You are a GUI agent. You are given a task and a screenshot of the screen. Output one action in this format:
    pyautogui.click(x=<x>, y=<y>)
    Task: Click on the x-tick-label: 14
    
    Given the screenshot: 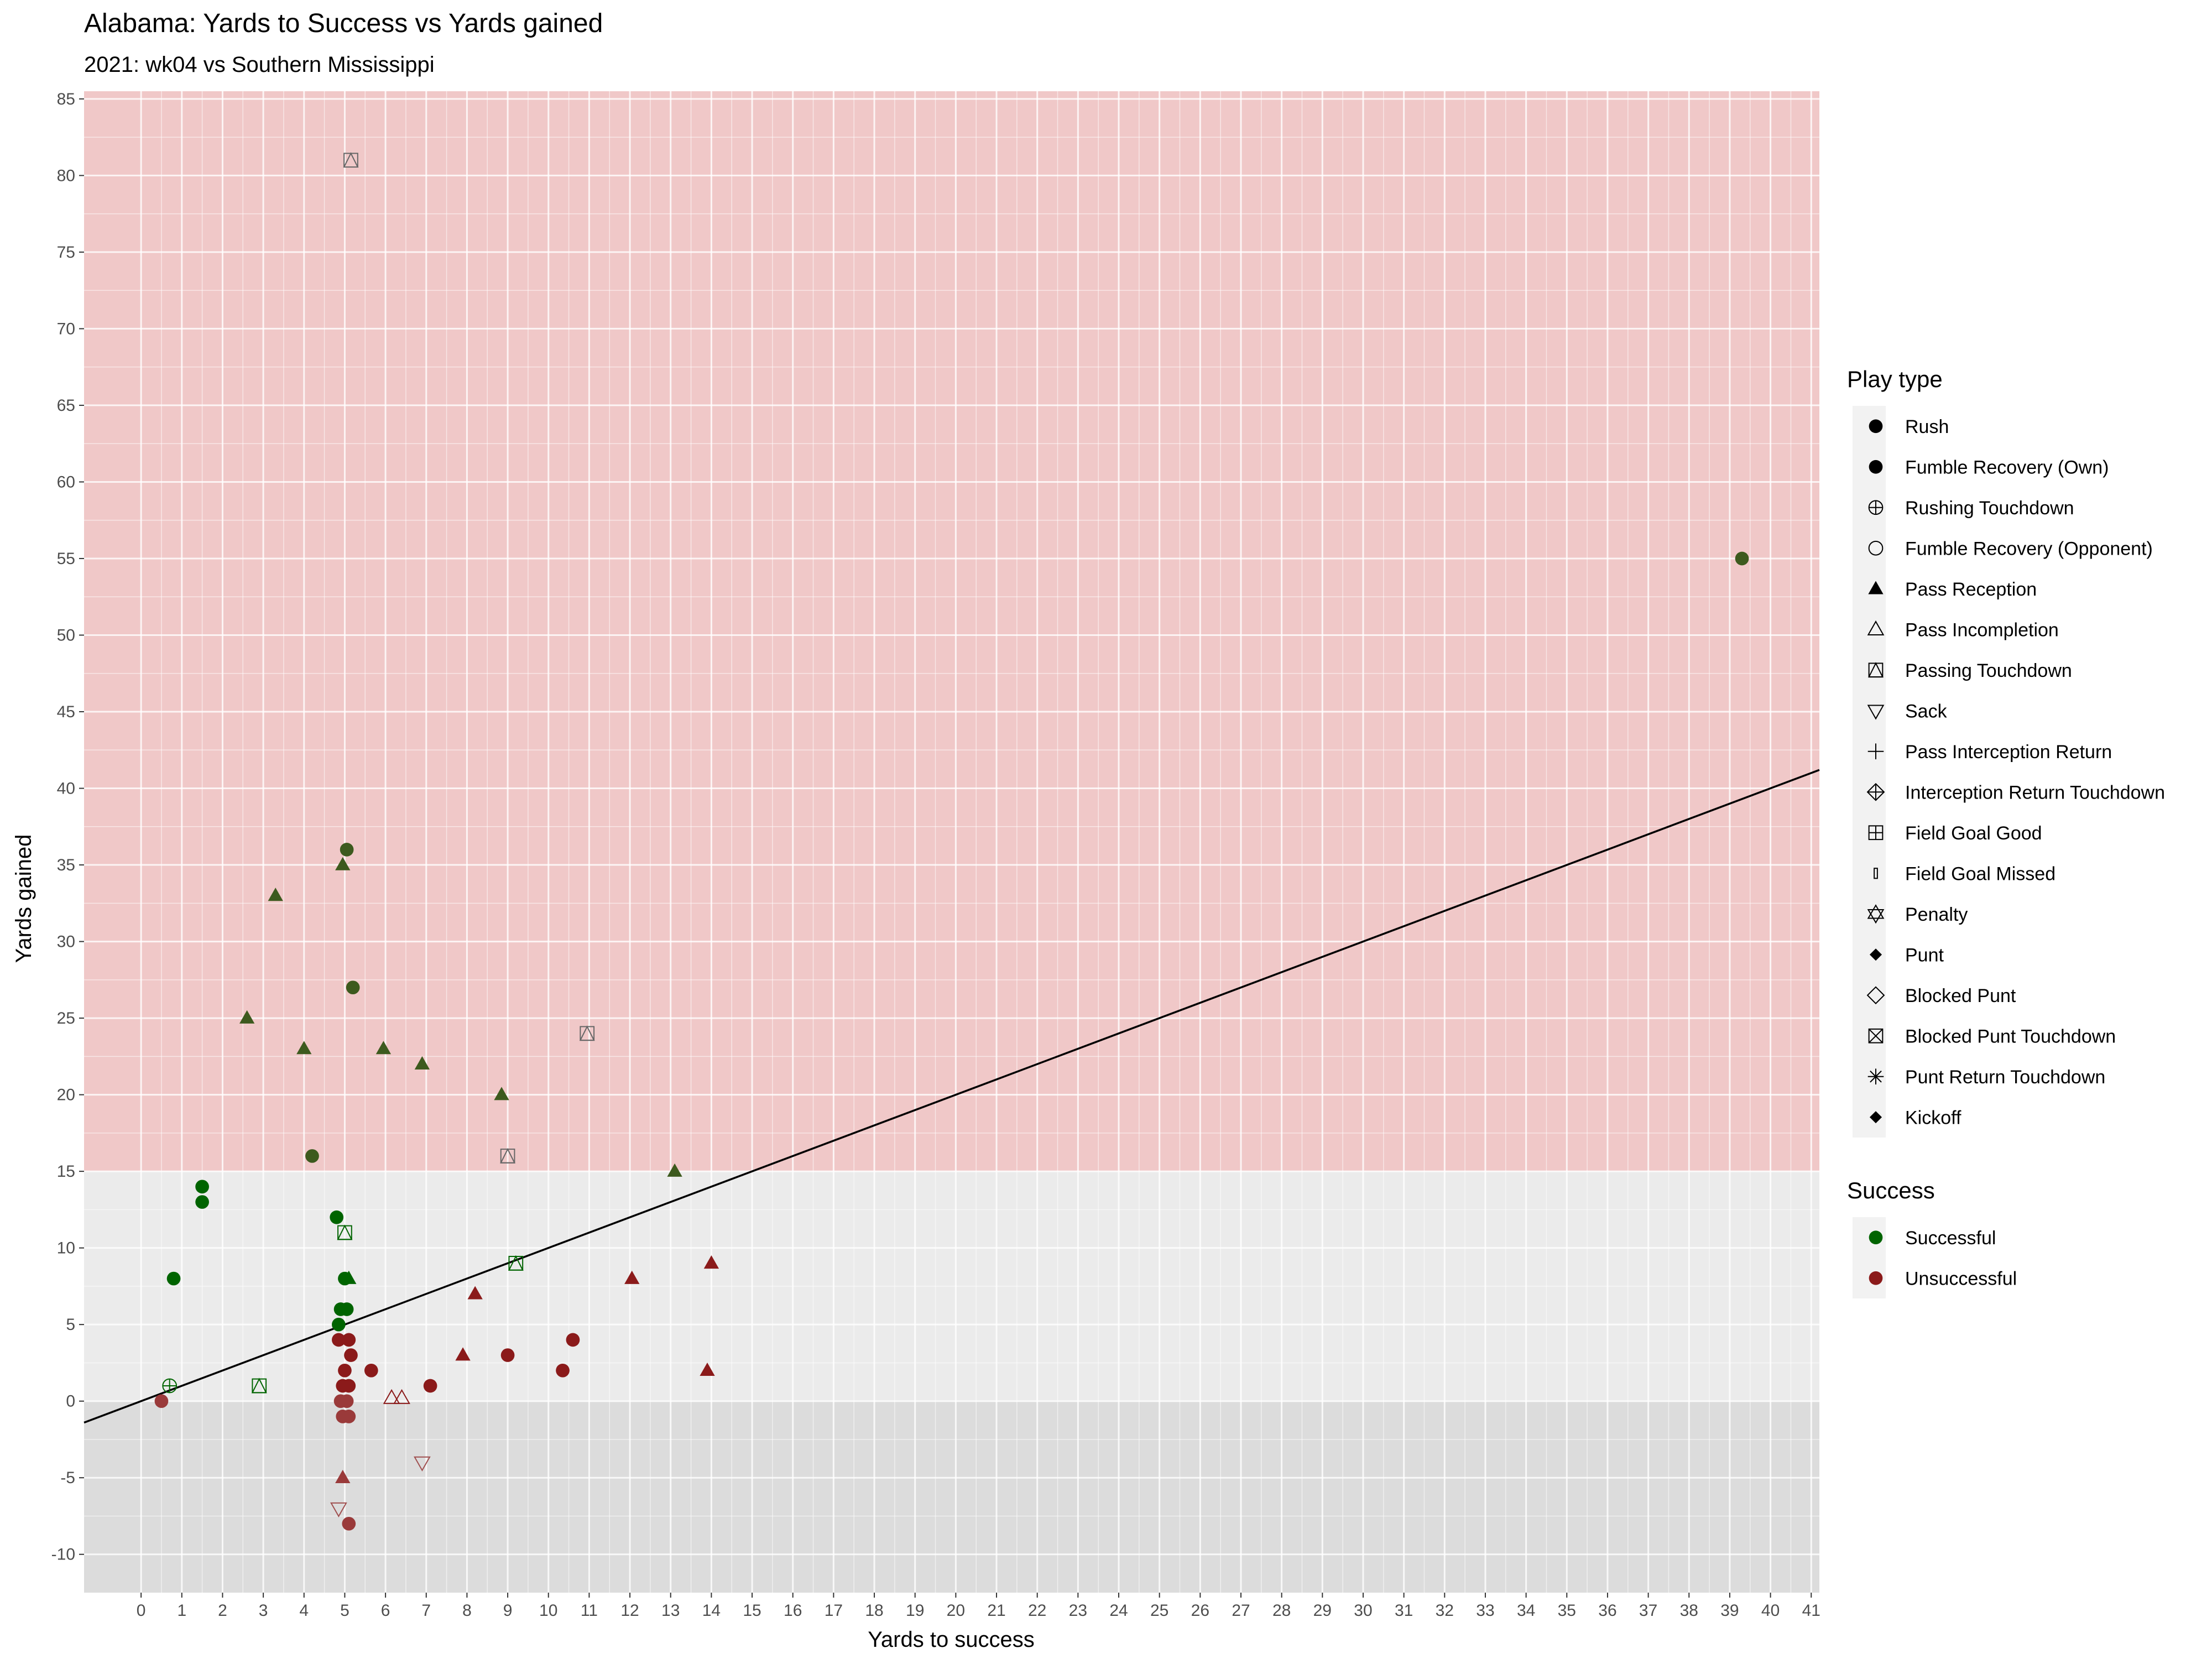 What is the action you would take?
    pyautogui.click(x=712, y=1610)
    